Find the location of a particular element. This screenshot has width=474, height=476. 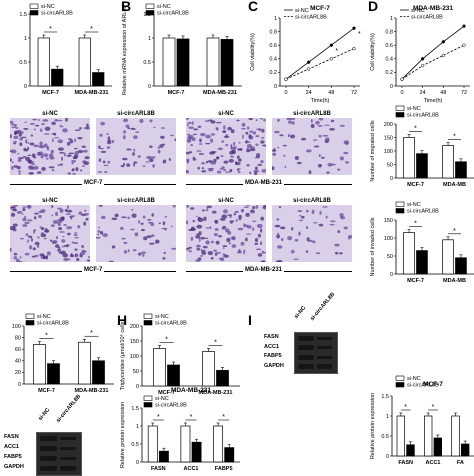

y-tick-label: 1 is located at coordinates (275, 19).